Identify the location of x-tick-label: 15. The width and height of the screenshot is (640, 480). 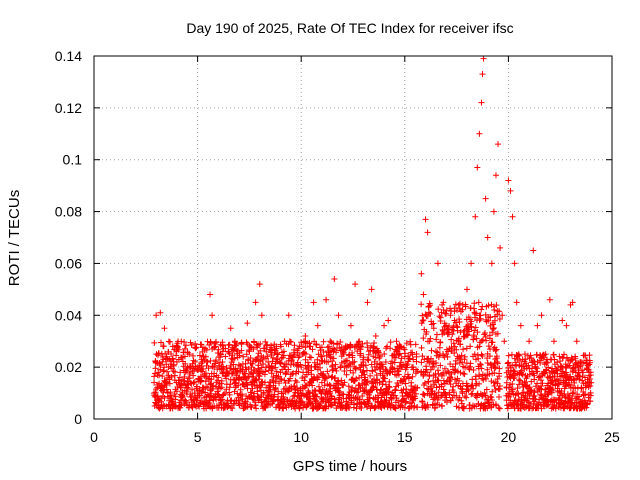
(405, 437).